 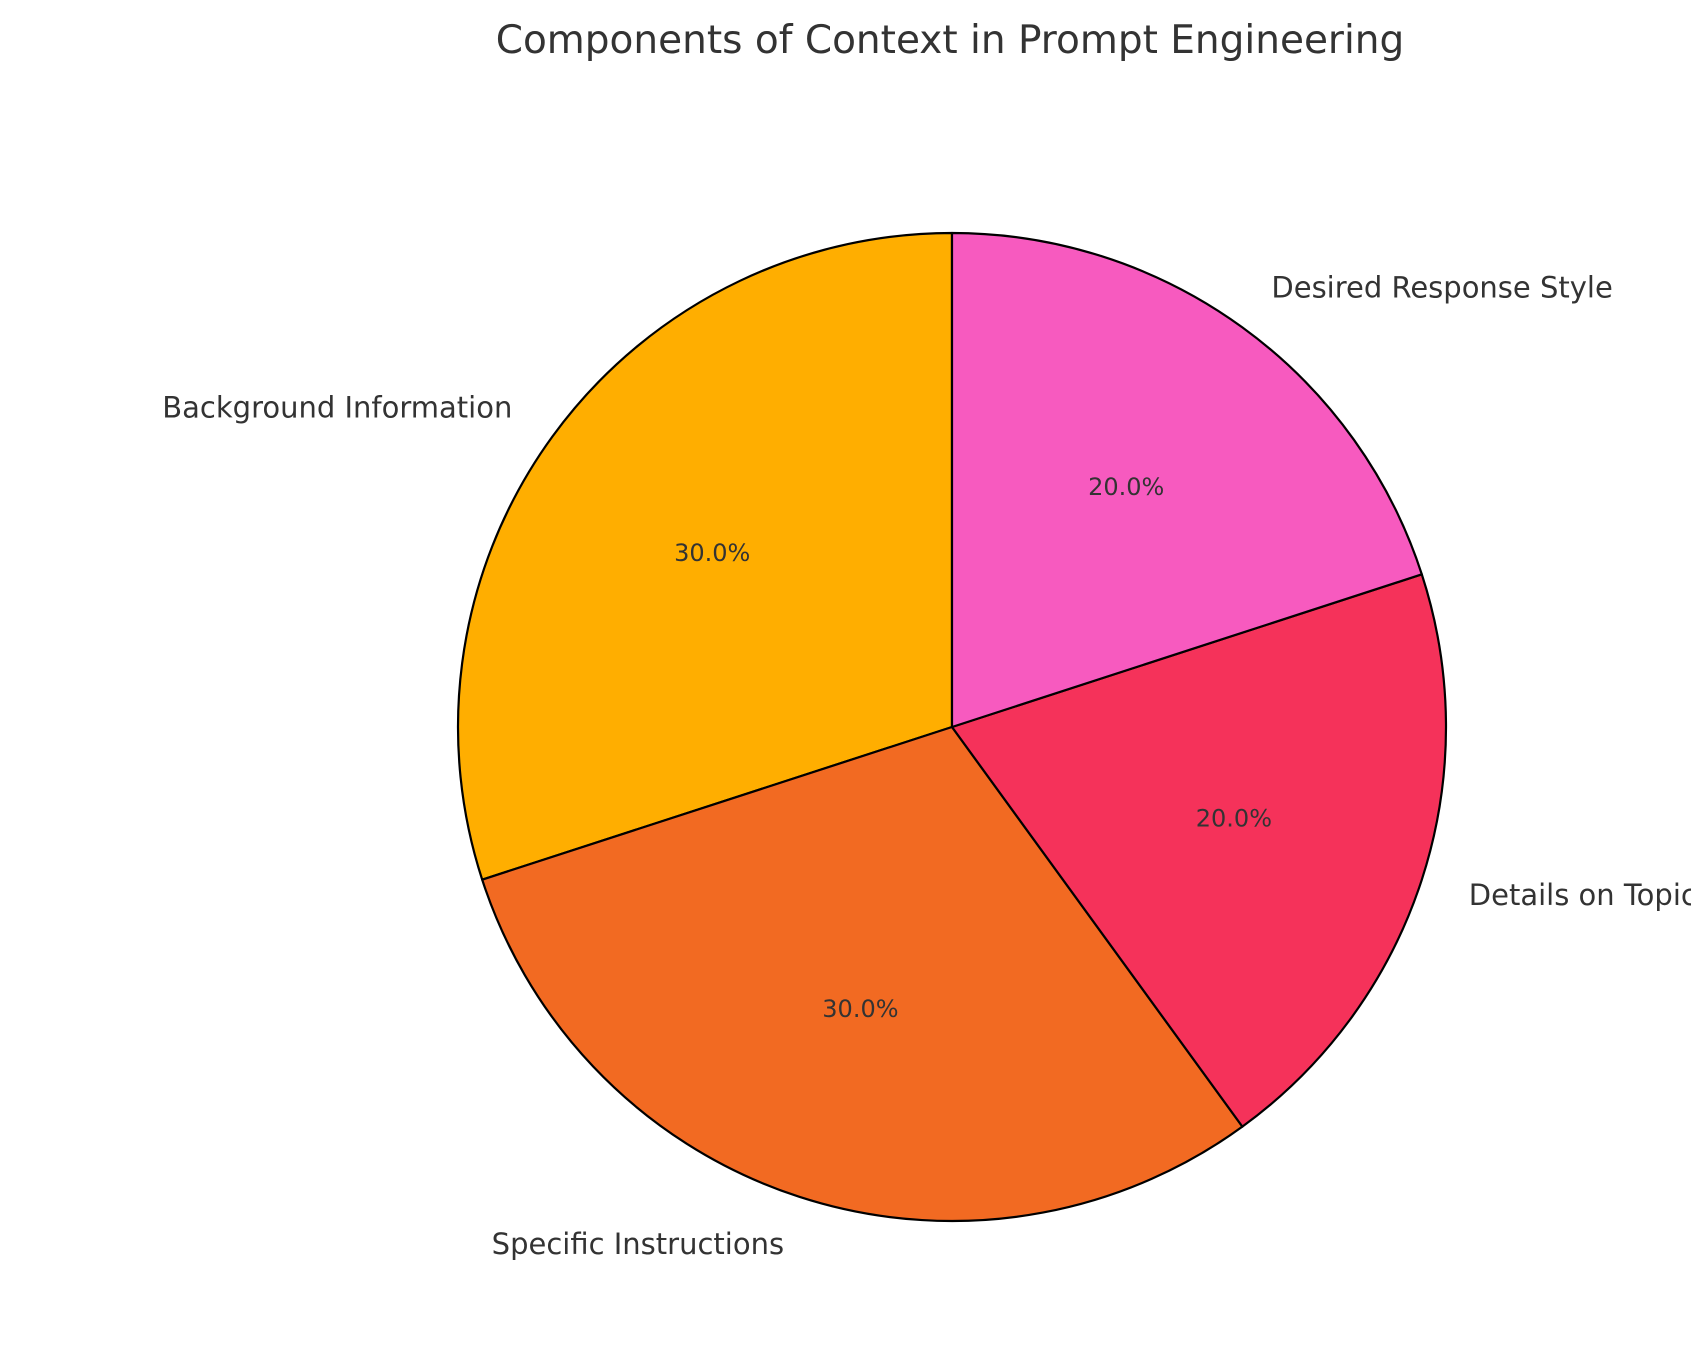 What do you see at coordinates (1580, 895) in the screenshot?
I see `slice-label-details-on-topic: Details on Topic` at bounding box center [1580, 895].